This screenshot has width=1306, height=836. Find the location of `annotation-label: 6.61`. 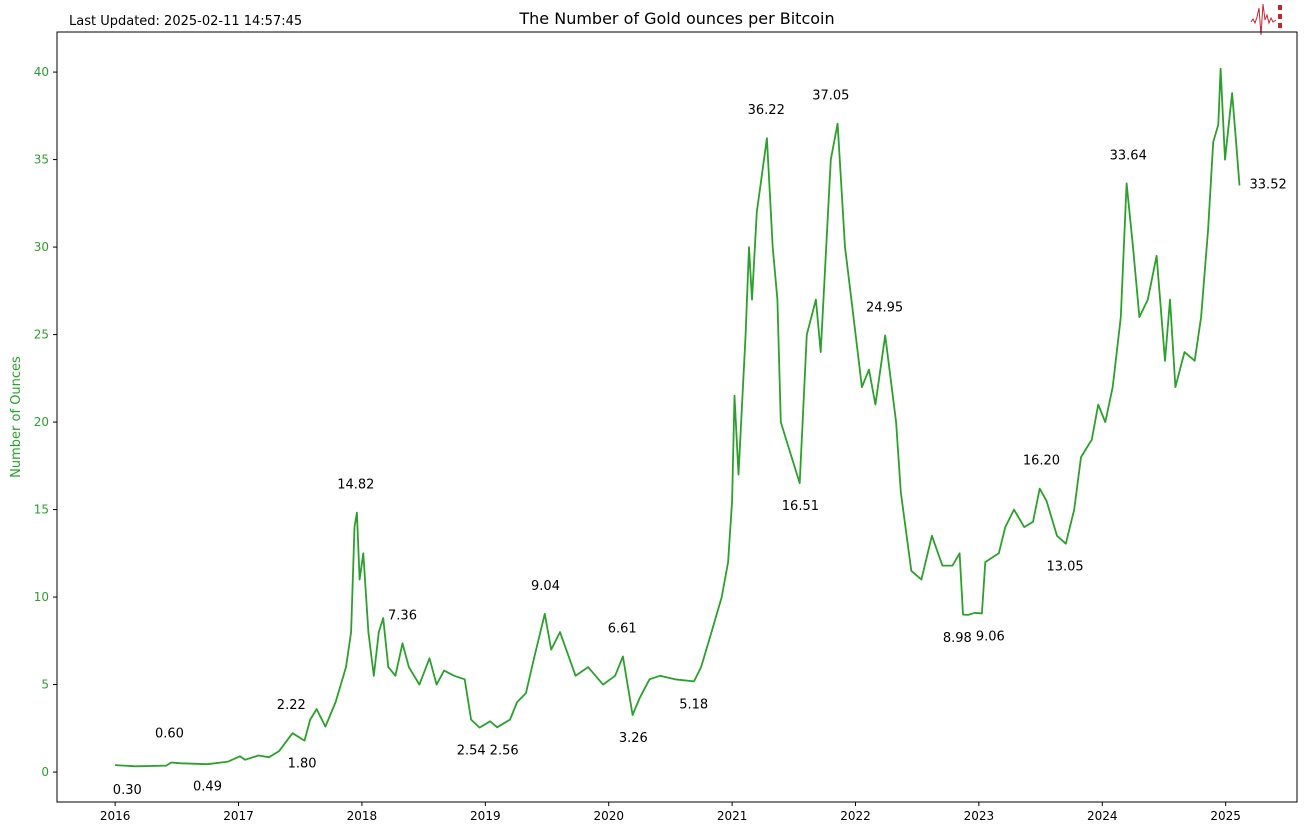

annotation-label: 6.61 is located at coordinates (622, 628).